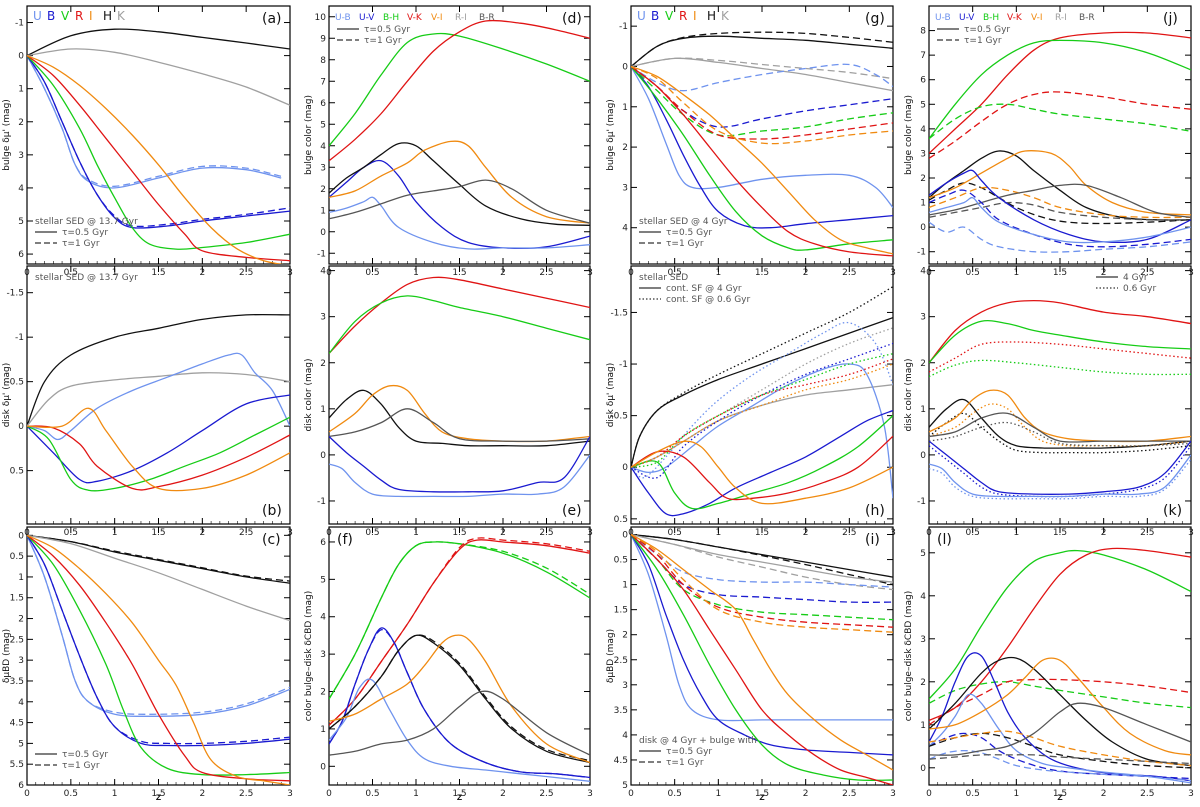 The width and height of the screenshot is (1200, 807). I want to click on y-tick-label: 5.5, so click(17, 765).